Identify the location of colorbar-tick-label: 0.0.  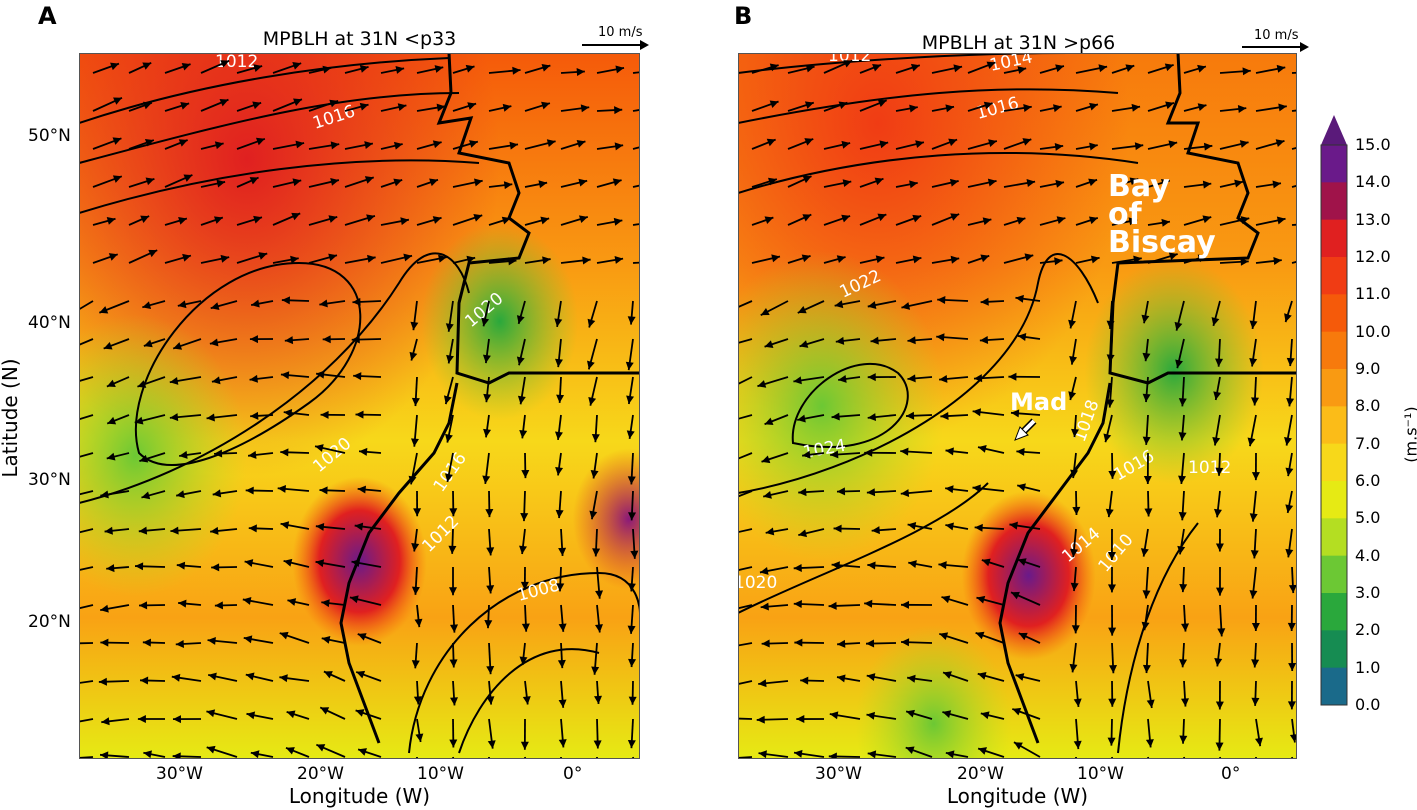
(1368, 704).